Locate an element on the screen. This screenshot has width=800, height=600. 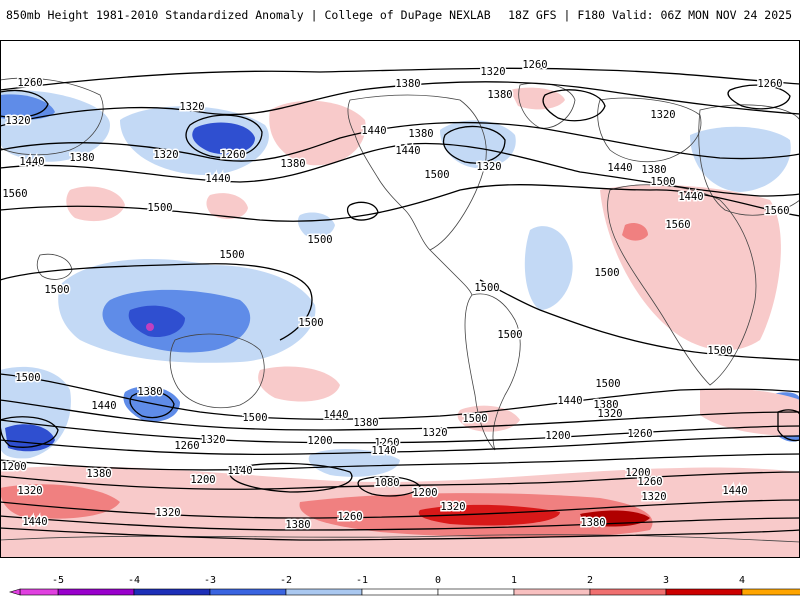
contour-east-pacific-loop is located at coordinates (362, 211).